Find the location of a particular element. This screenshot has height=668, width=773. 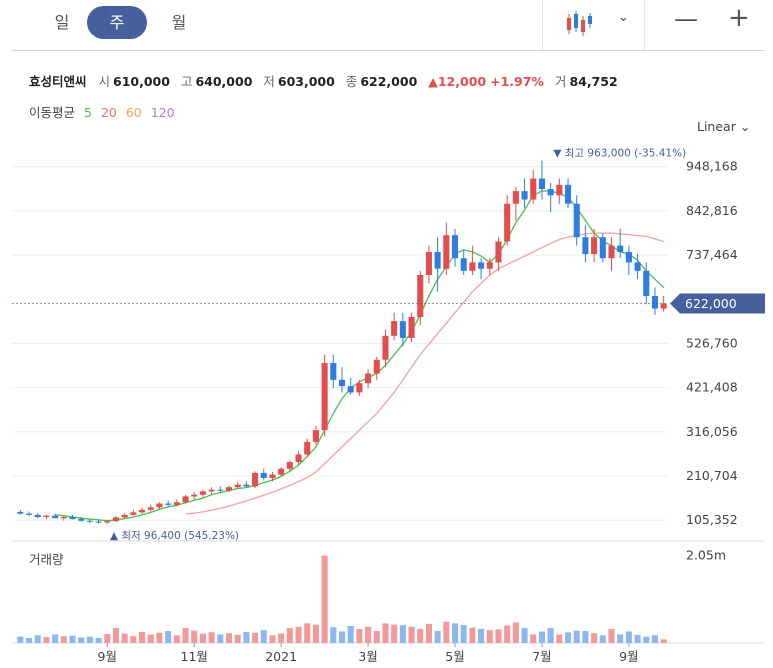

ma-5-label: 5 is located at coordinates (88, 112).